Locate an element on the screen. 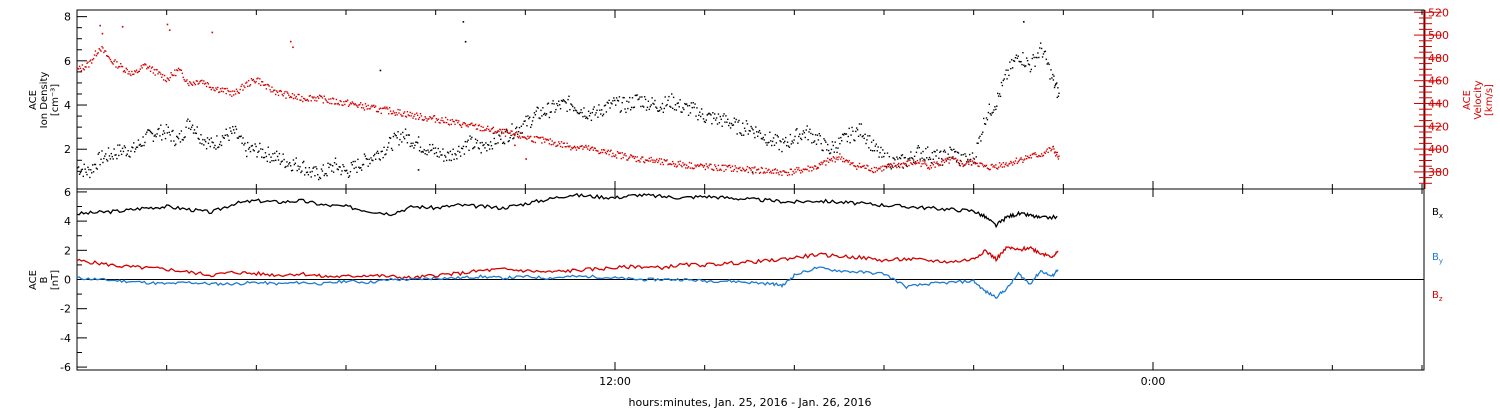 The width and height of the screenshot is (1500, 410). field-axis-label: B is located at coordinates (44, 279).